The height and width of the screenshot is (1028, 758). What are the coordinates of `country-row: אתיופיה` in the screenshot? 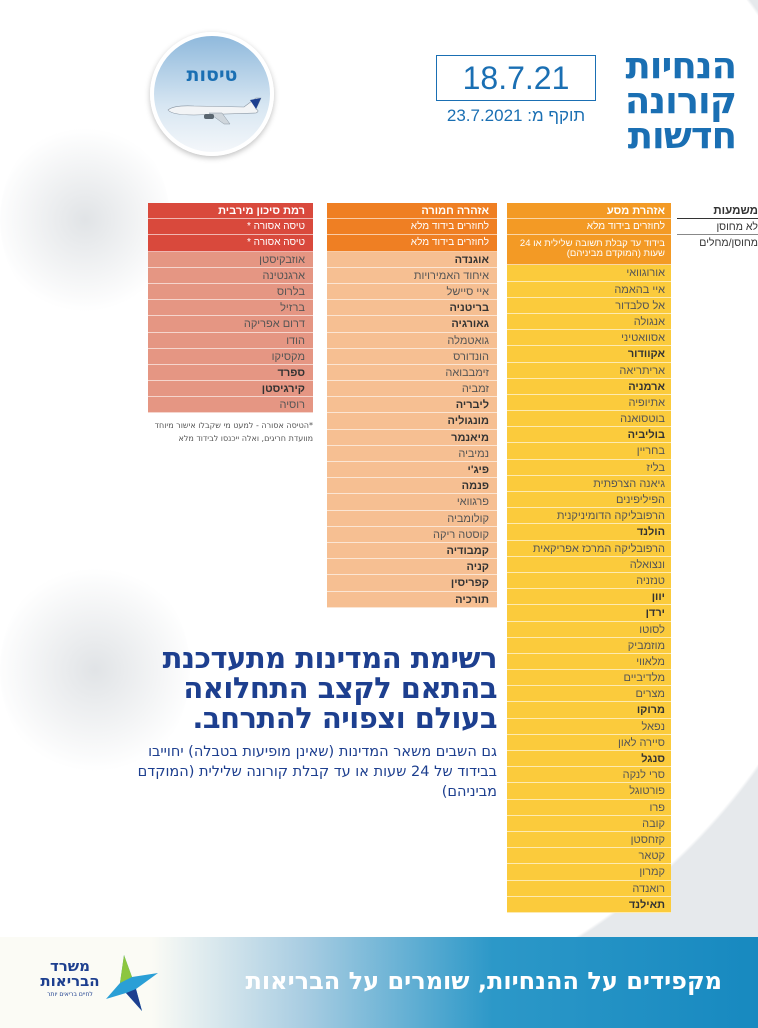 It's located at (589, 403).